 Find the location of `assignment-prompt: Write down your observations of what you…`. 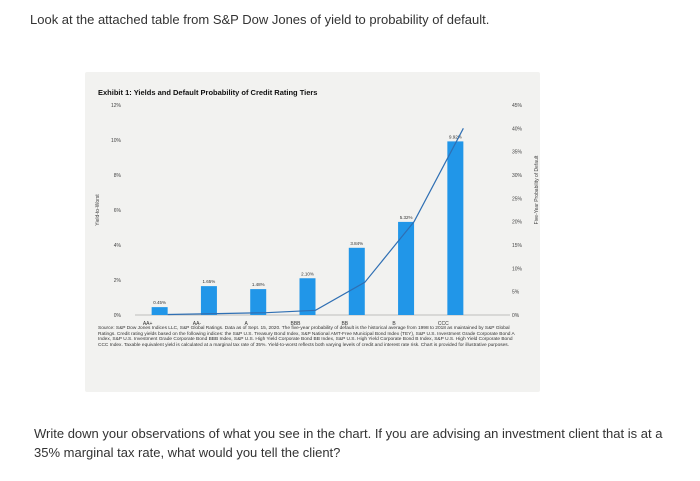

assignment-prompt: Write down your observations of what you… is located at coordinates (348, 443).